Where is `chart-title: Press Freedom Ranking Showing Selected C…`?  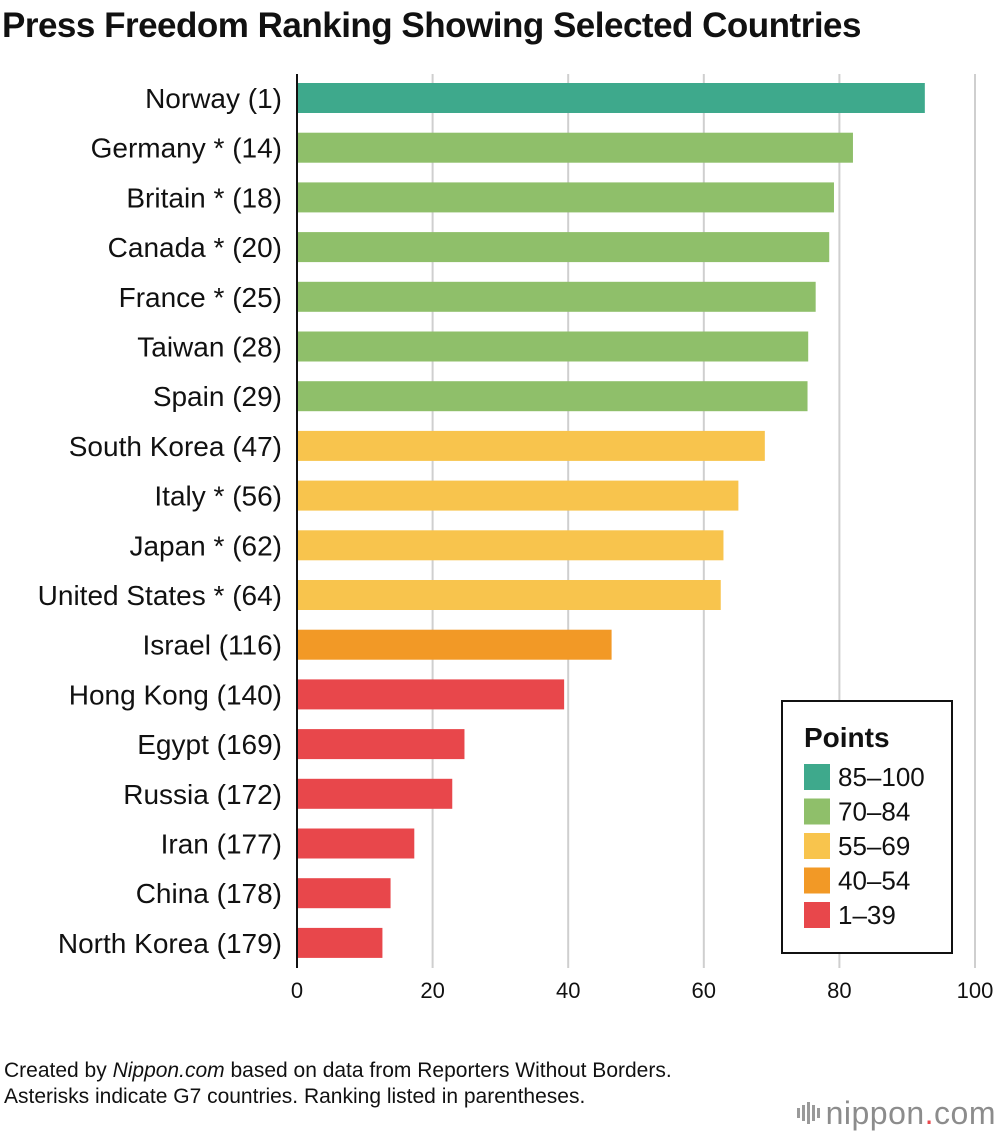
chart-title: Press Freedom Ranking Showing Selected C… is located at coordinates (431, 25).